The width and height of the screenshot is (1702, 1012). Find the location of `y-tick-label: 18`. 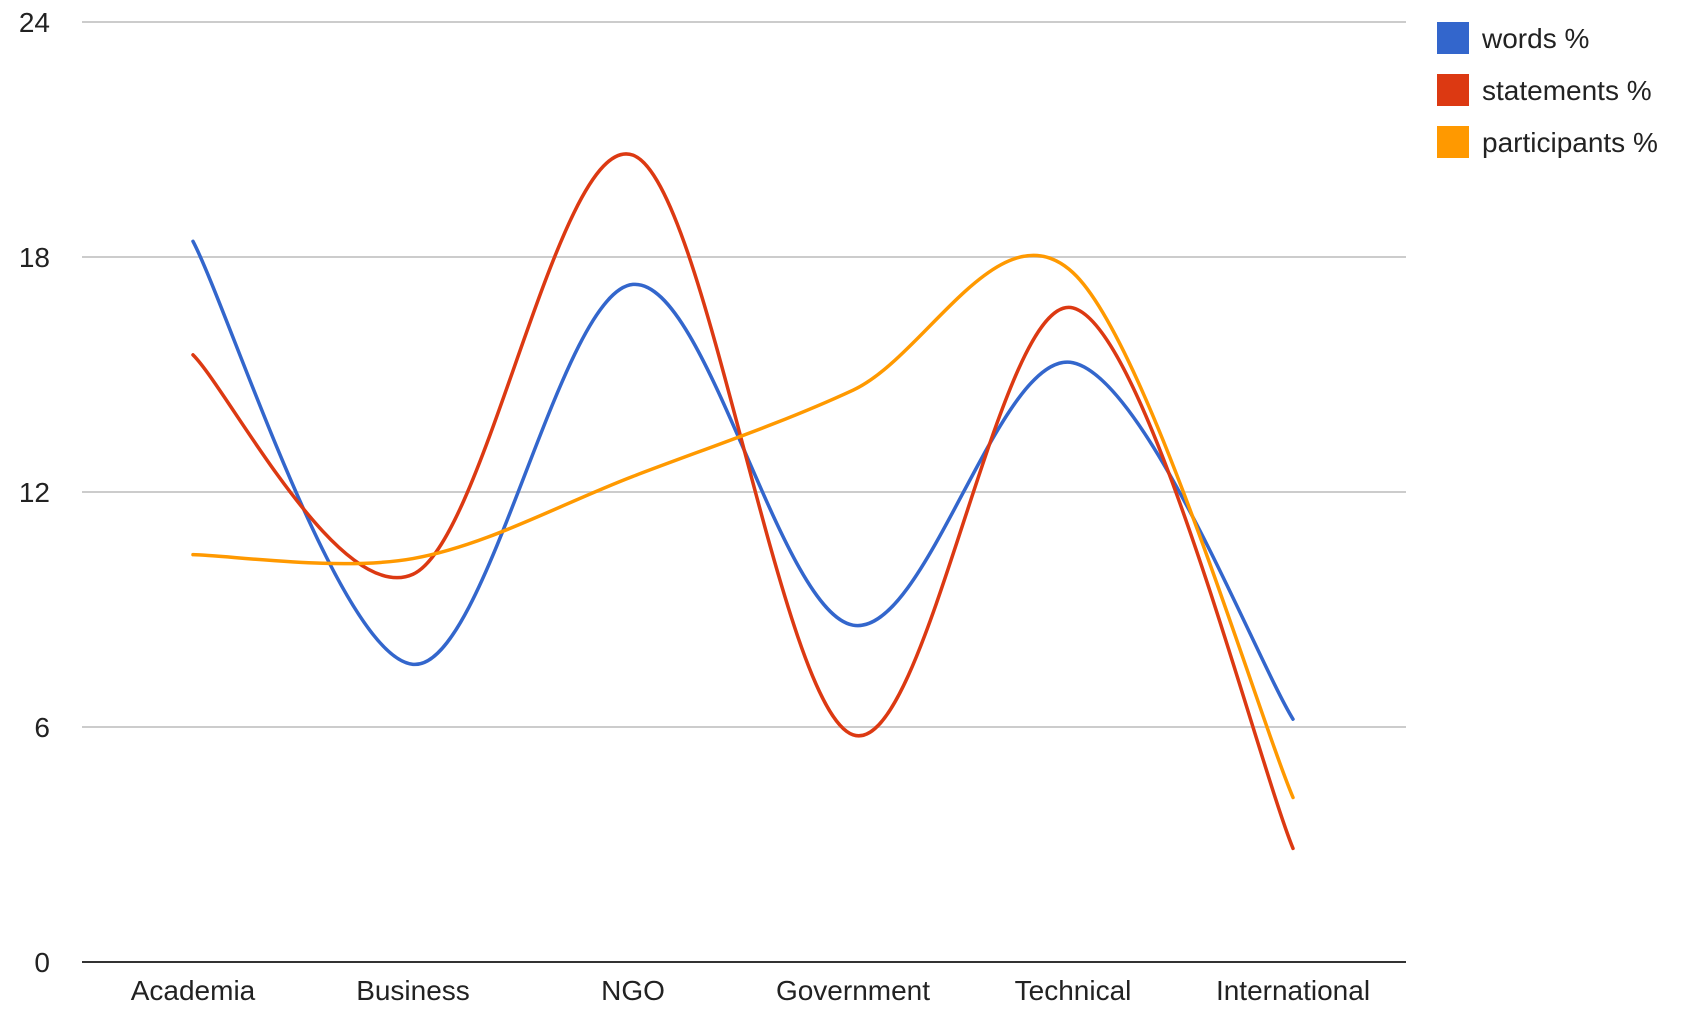

y-tick-label: 18 is located at coordinates (34, 257).